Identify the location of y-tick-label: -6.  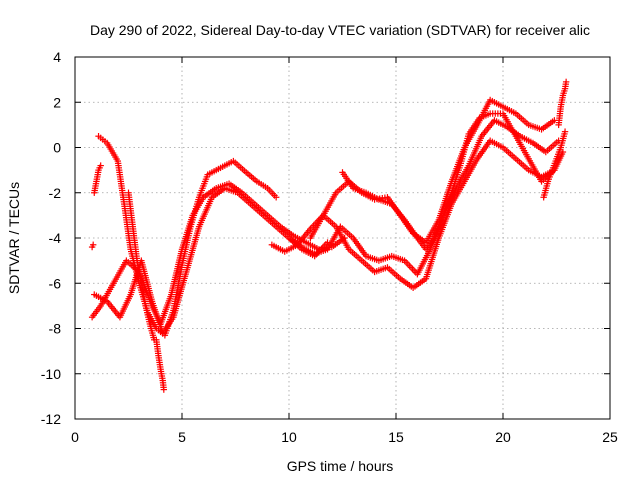
(55, 283).